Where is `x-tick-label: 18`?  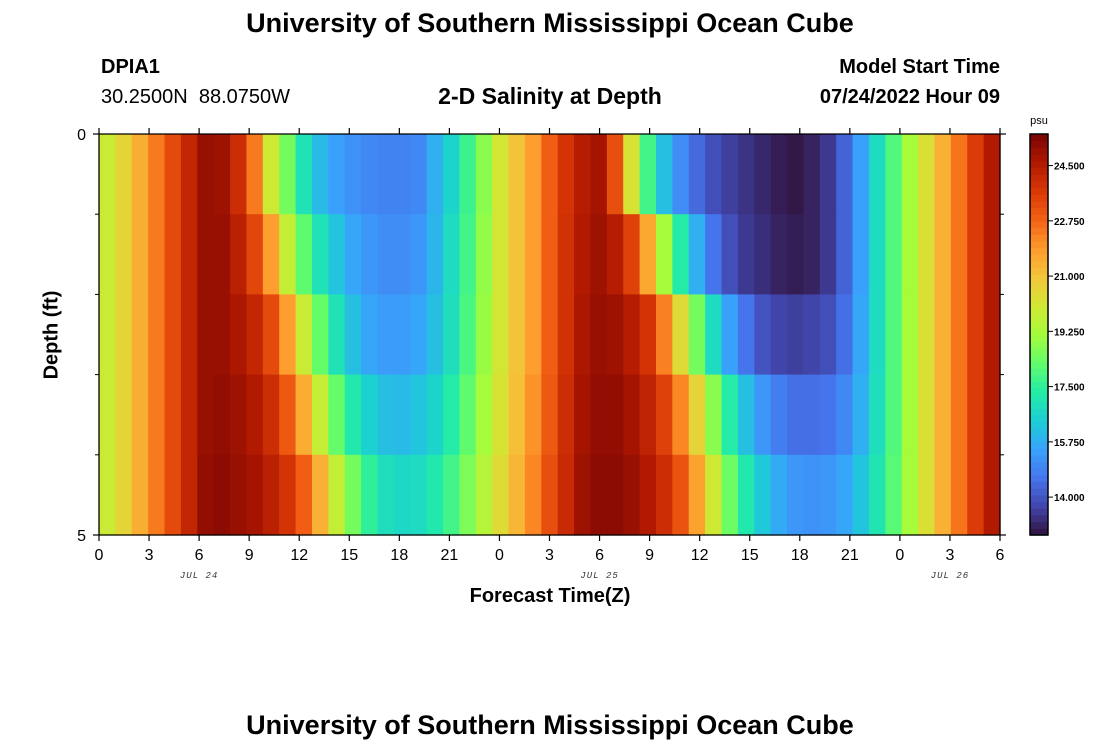 x-tick-label: 18 is located at coordinates (800, 555).